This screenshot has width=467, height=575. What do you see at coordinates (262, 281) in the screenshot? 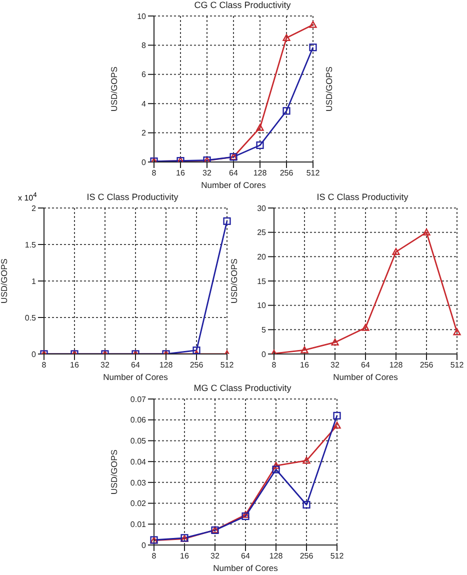
I see `y-tick-label: 15` at bounding box center [262, 281].